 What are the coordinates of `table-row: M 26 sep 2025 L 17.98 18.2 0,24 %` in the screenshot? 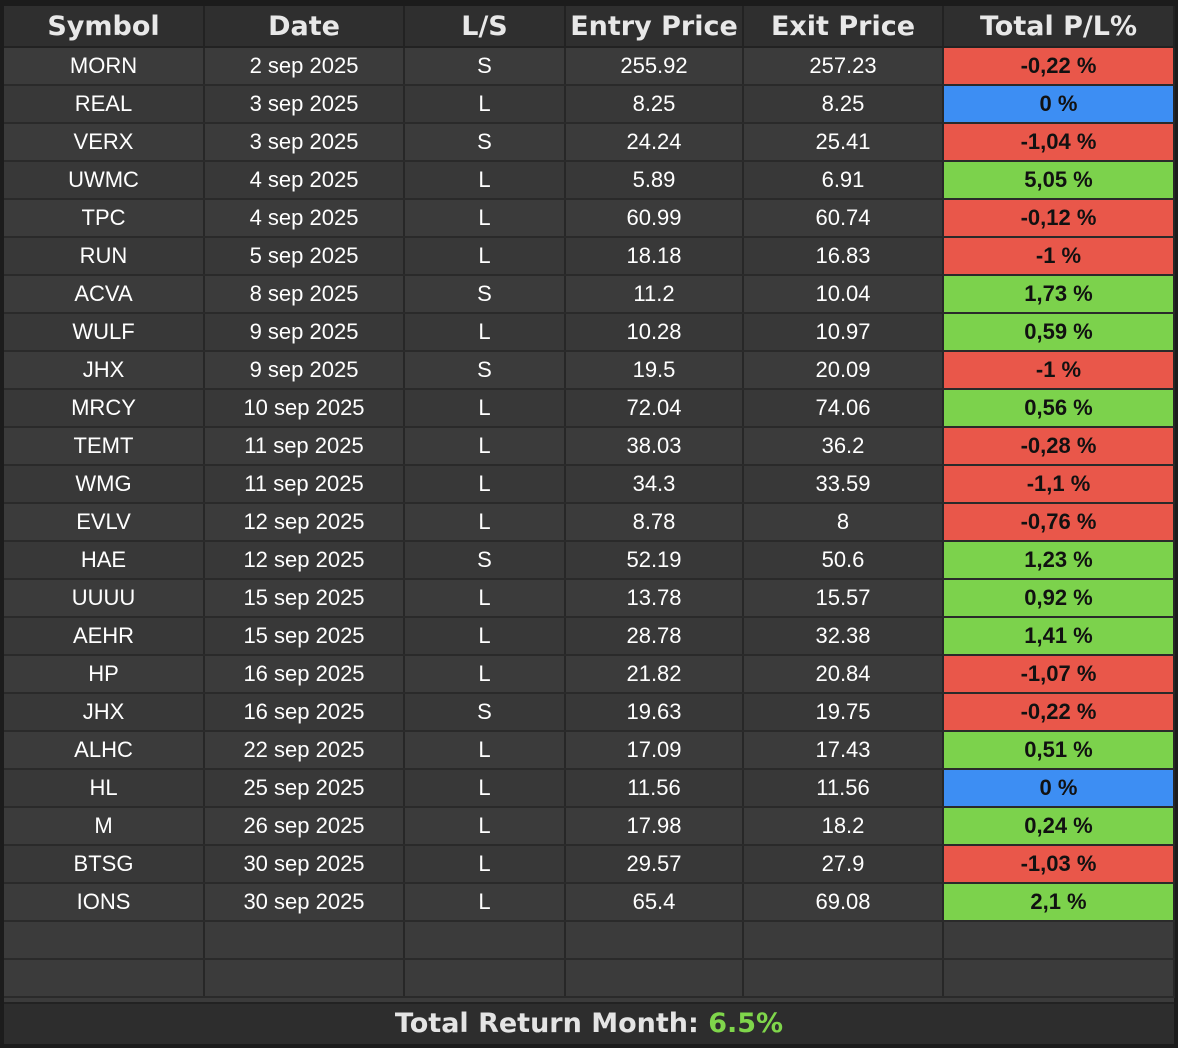 It's located at (589, 826).